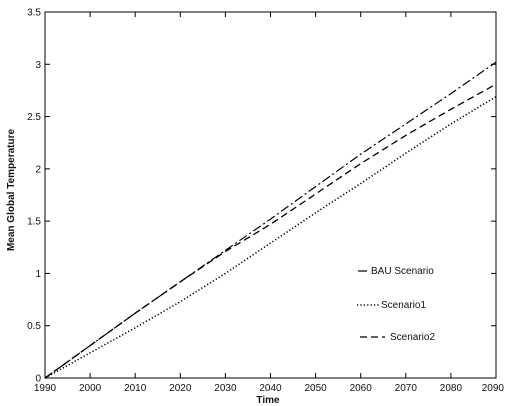 Image resolution: width=505 pixels, height=406 pixels. What do you see at coordinates (38, 274) in the screenshot?
I see `y-tick-label: 1` at bounding box center [38, 274].